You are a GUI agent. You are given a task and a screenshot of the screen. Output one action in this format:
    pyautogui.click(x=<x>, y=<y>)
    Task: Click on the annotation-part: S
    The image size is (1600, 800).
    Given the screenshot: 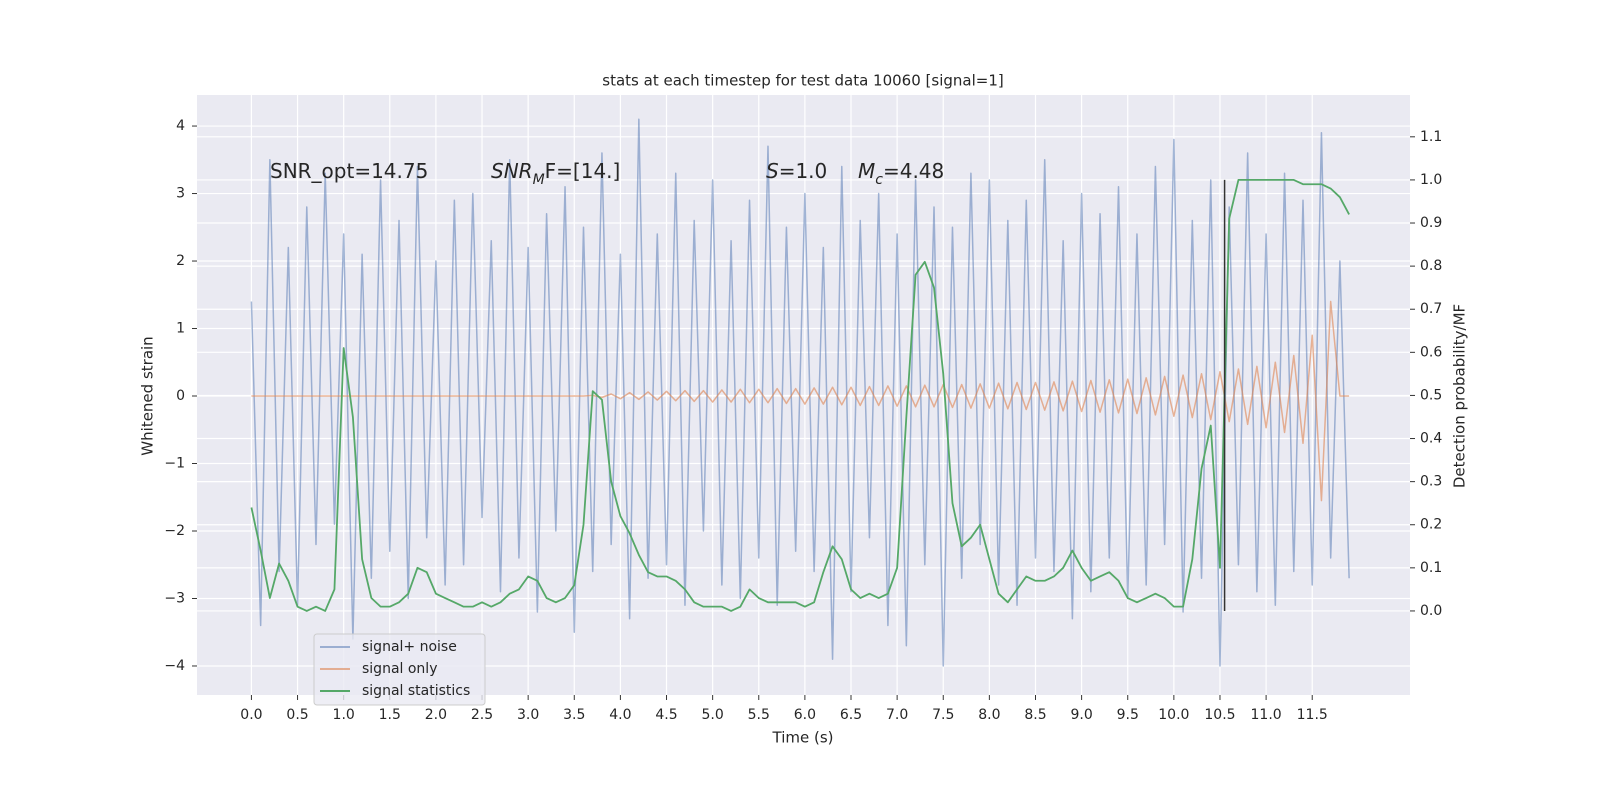 What is the action you would take?
    pyautogui.click(x=772, y=171)
    